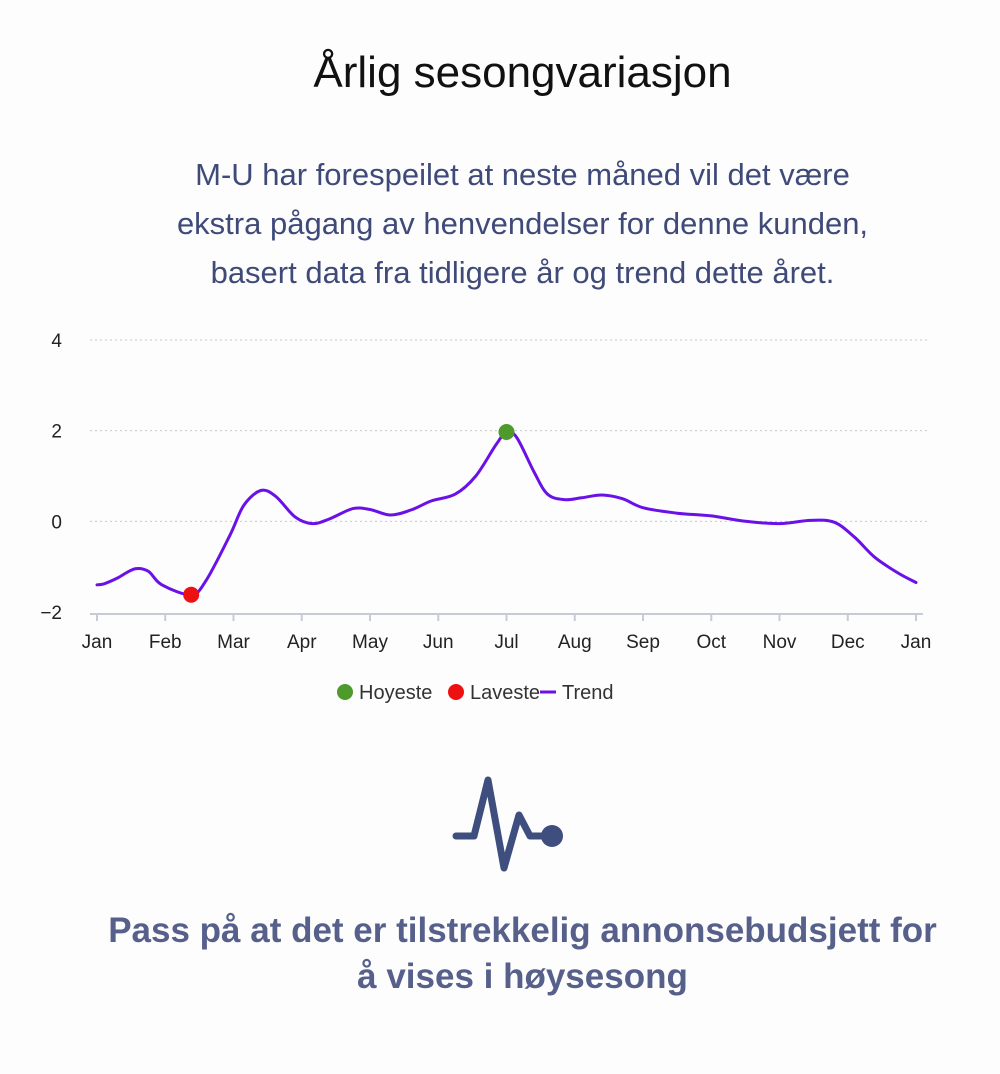 The width and height of the screenshot is (1000, 1074). I want to click on y-tick-label: 2, so click(56, 432).